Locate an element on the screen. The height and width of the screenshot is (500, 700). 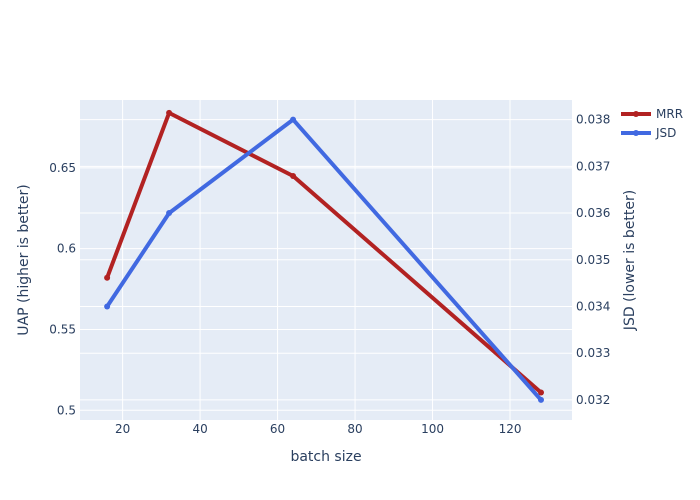
right-y-tick-label: 0.037 is located at coordinates (593, 166).